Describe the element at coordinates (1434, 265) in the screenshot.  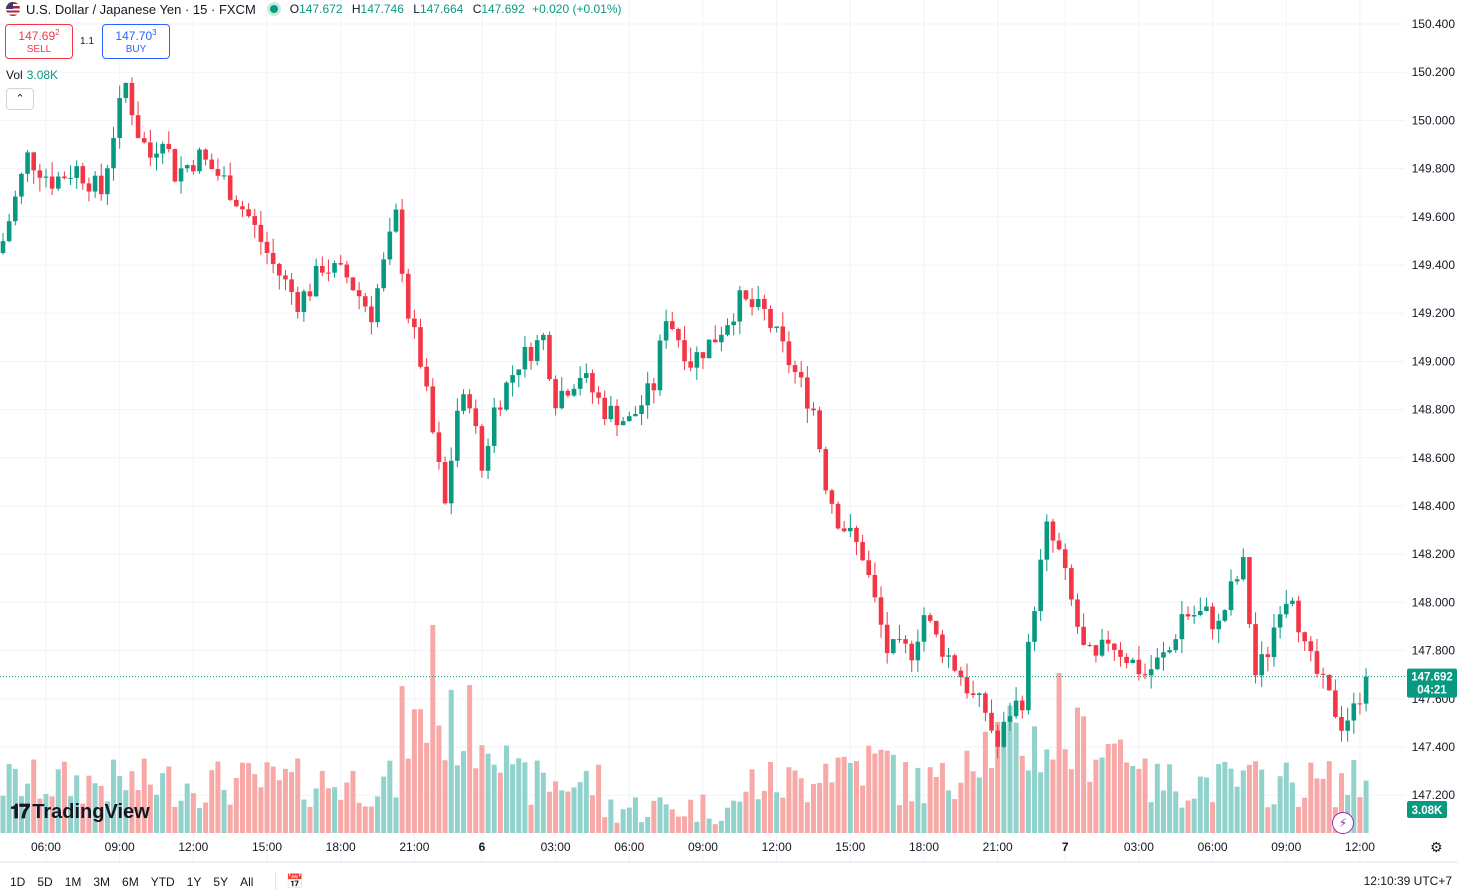
I see `y-tick-label: 149.400` at that location.